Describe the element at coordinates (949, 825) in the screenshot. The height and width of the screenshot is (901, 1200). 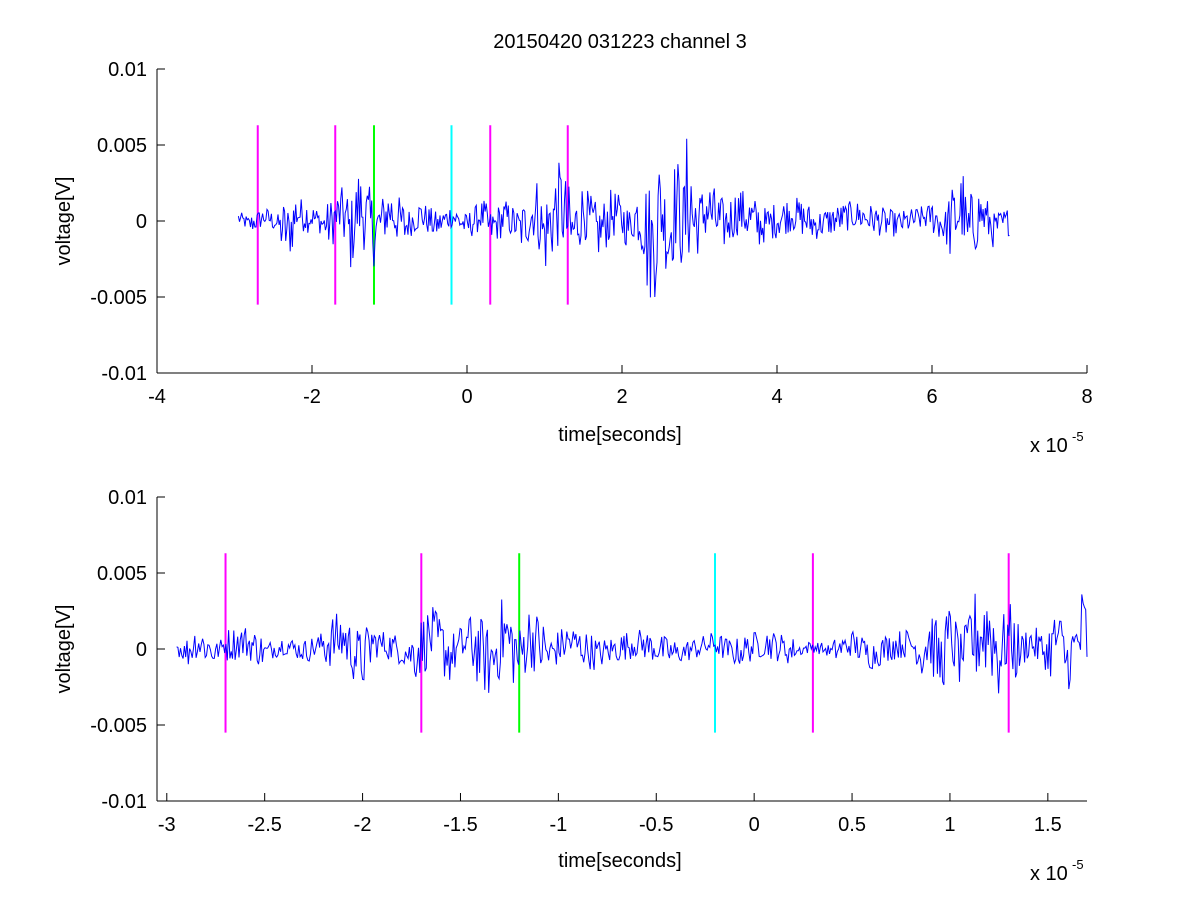
I see `bottom-x-tick-label: 1` at that location.